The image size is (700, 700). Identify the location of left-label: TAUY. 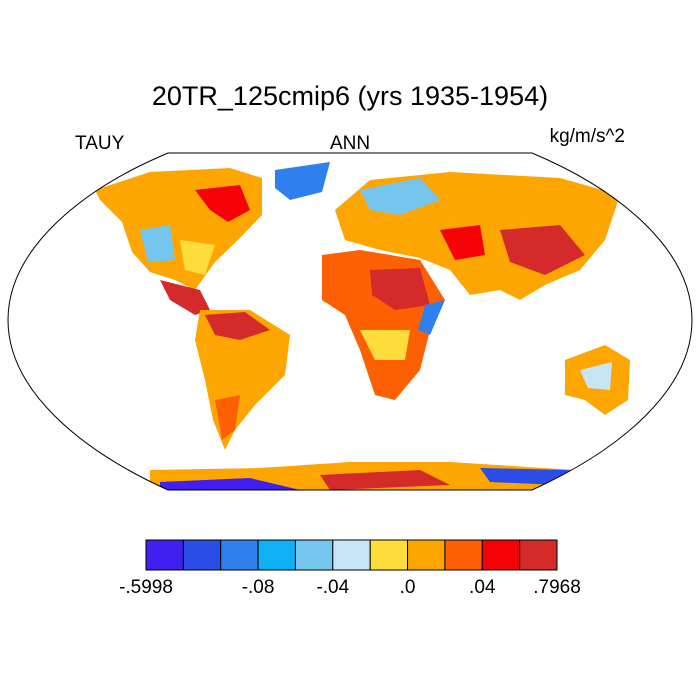
(100, 143).